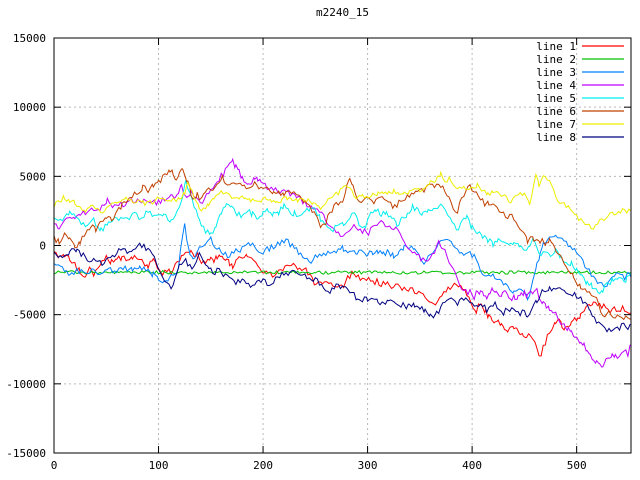 This screenshot has height=480, width=640. What do you see at coordinates (342, 12) in the screenshot?
I see `chart-title: m2240_15` at bounding box center [342, 12].